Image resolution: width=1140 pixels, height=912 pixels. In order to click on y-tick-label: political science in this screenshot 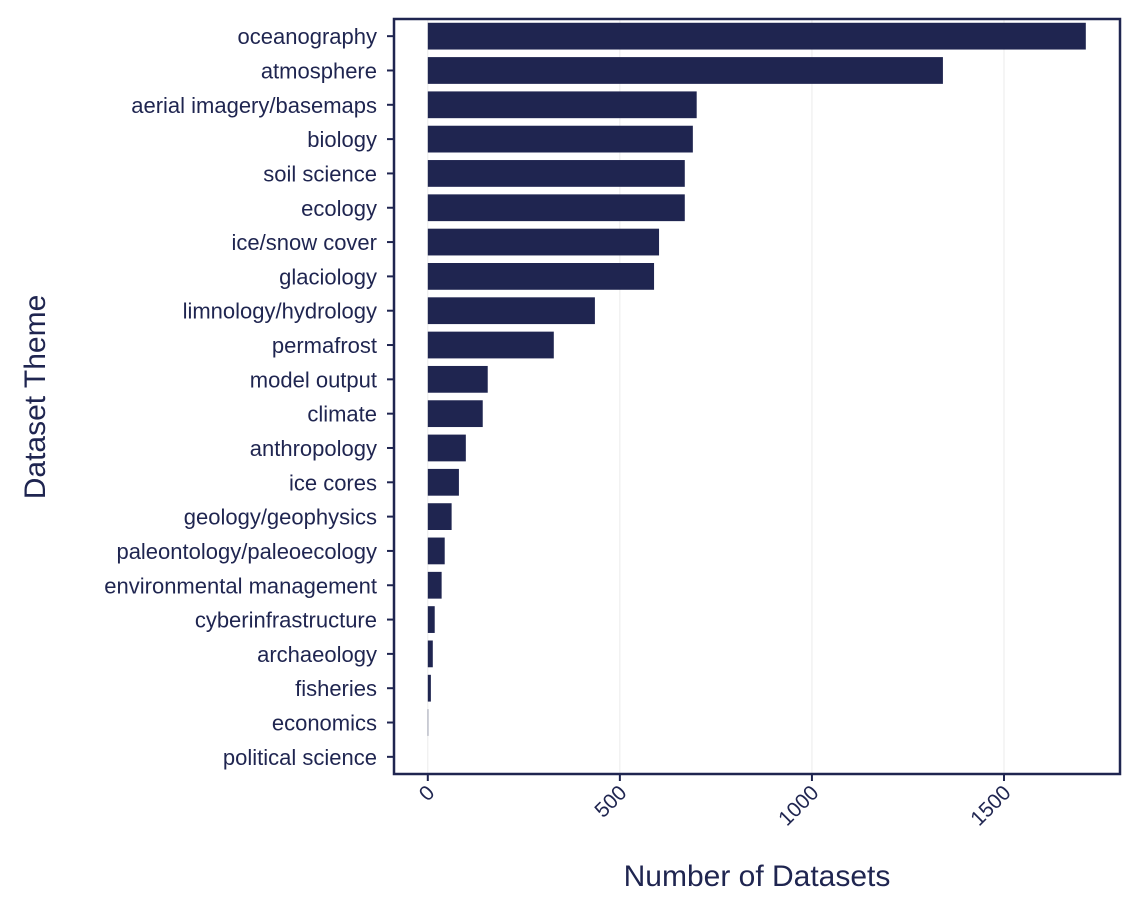, I will do `click(300, 757)`.